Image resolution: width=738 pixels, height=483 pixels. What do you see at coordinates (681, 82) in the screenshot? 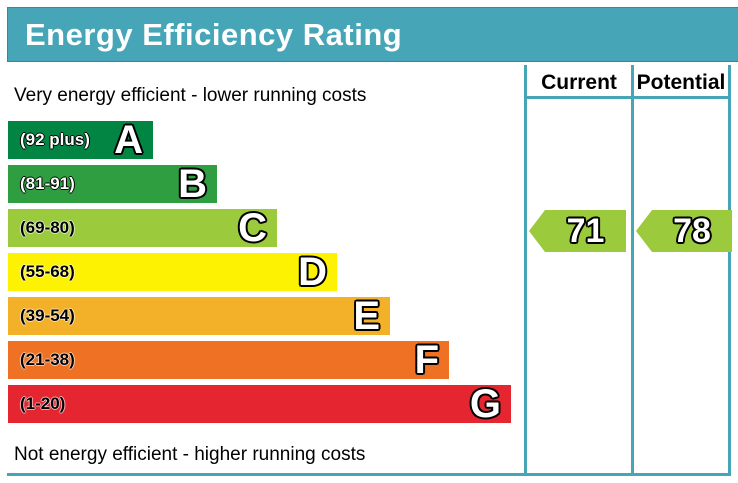
I see `potential-column-header: Potential` at bounding box center [681, 82].